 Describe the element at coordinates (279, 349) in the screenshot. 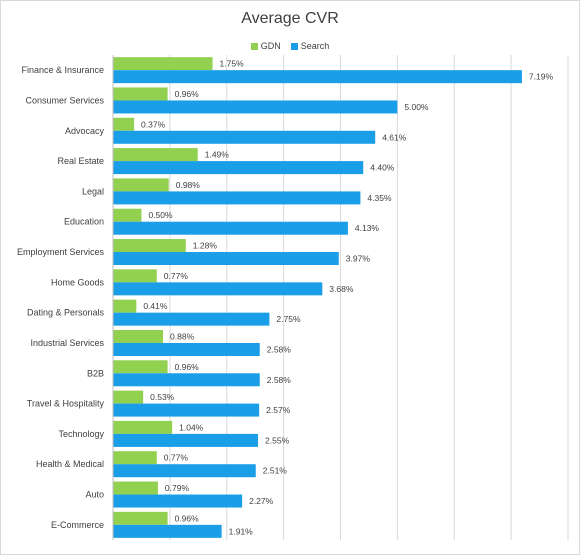

I see `data-label-search-industrial-services: 2.58%` at that location.